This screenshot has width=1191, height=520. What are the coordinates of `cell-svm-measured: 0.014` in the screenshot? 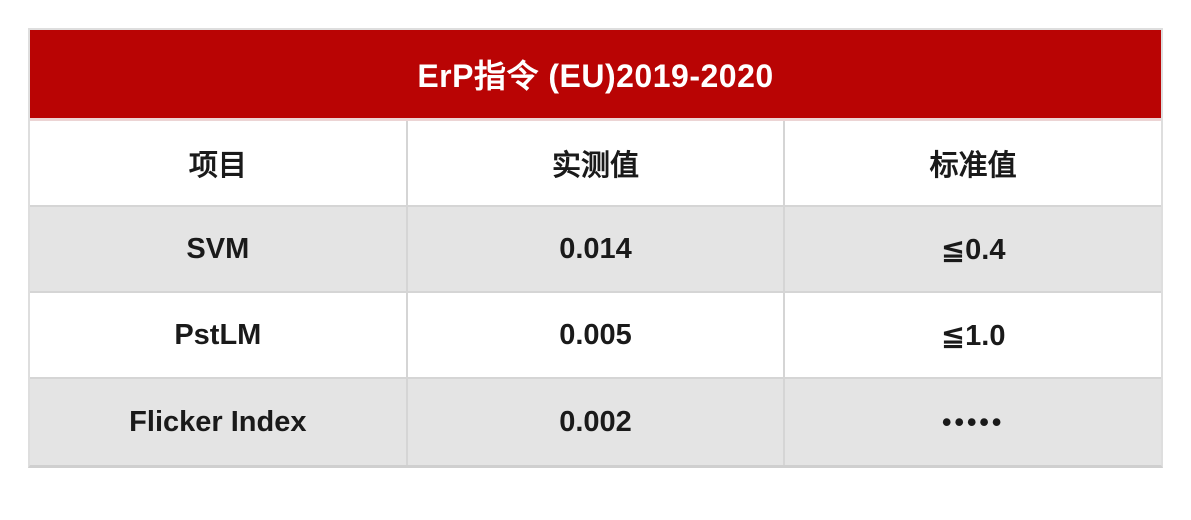 It's located at (597, 249).